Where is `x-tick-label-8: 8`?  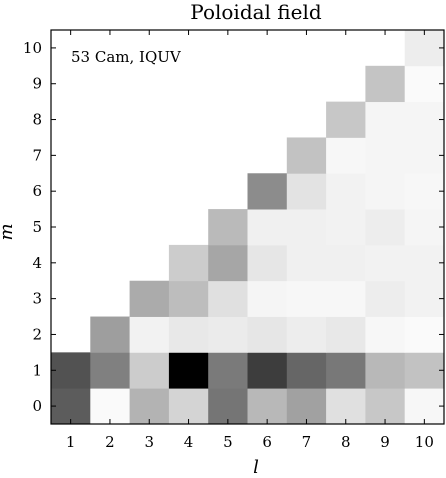
x-tick-label-8: 8 is located at coordinates (346, 442).